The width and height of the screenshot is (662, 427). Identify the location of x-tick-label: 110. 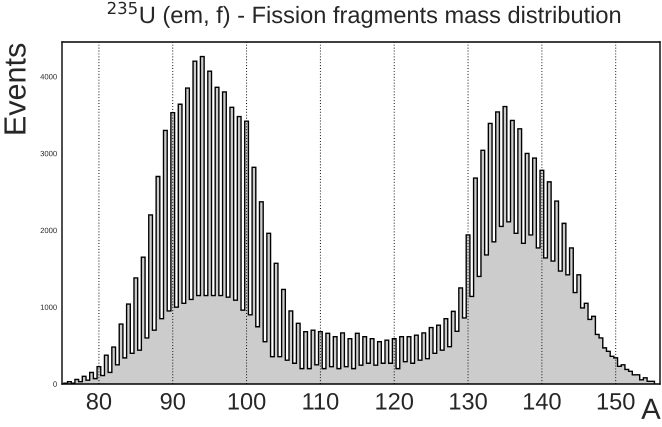
(320, 401).